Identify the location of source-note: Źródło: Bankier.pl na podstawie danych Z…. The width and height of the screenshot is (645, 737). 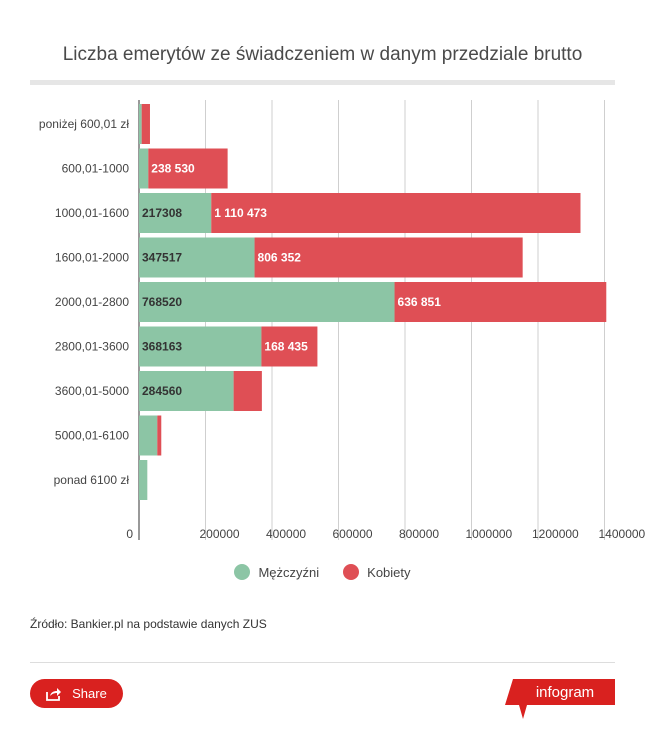
(148, 624).